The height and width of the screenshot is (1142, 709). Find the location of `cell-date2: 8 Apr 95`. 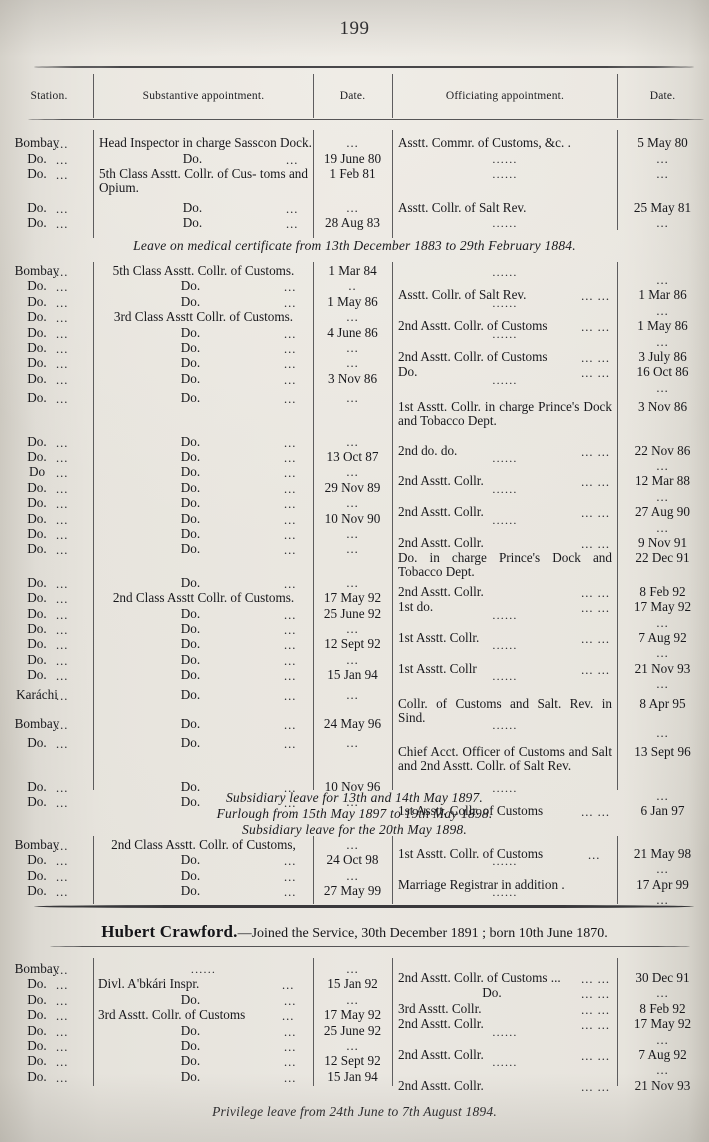

cell-date2: 8 Apr 95 is located at coordinates (662, 703).